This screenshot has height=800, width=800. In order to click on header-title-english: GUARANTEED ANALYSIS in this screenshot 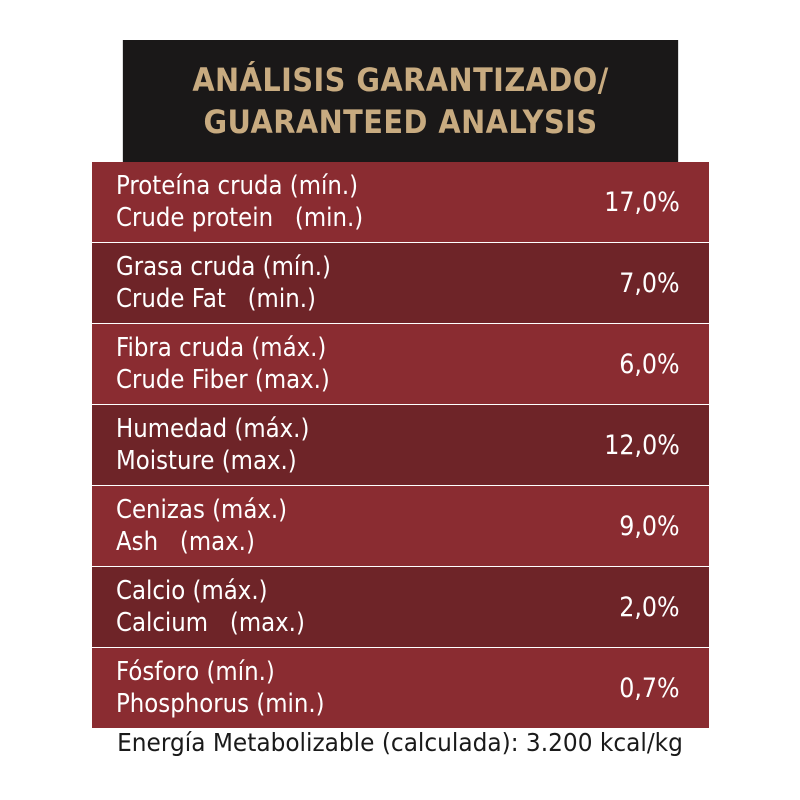, I will do `click(400, 122)`.